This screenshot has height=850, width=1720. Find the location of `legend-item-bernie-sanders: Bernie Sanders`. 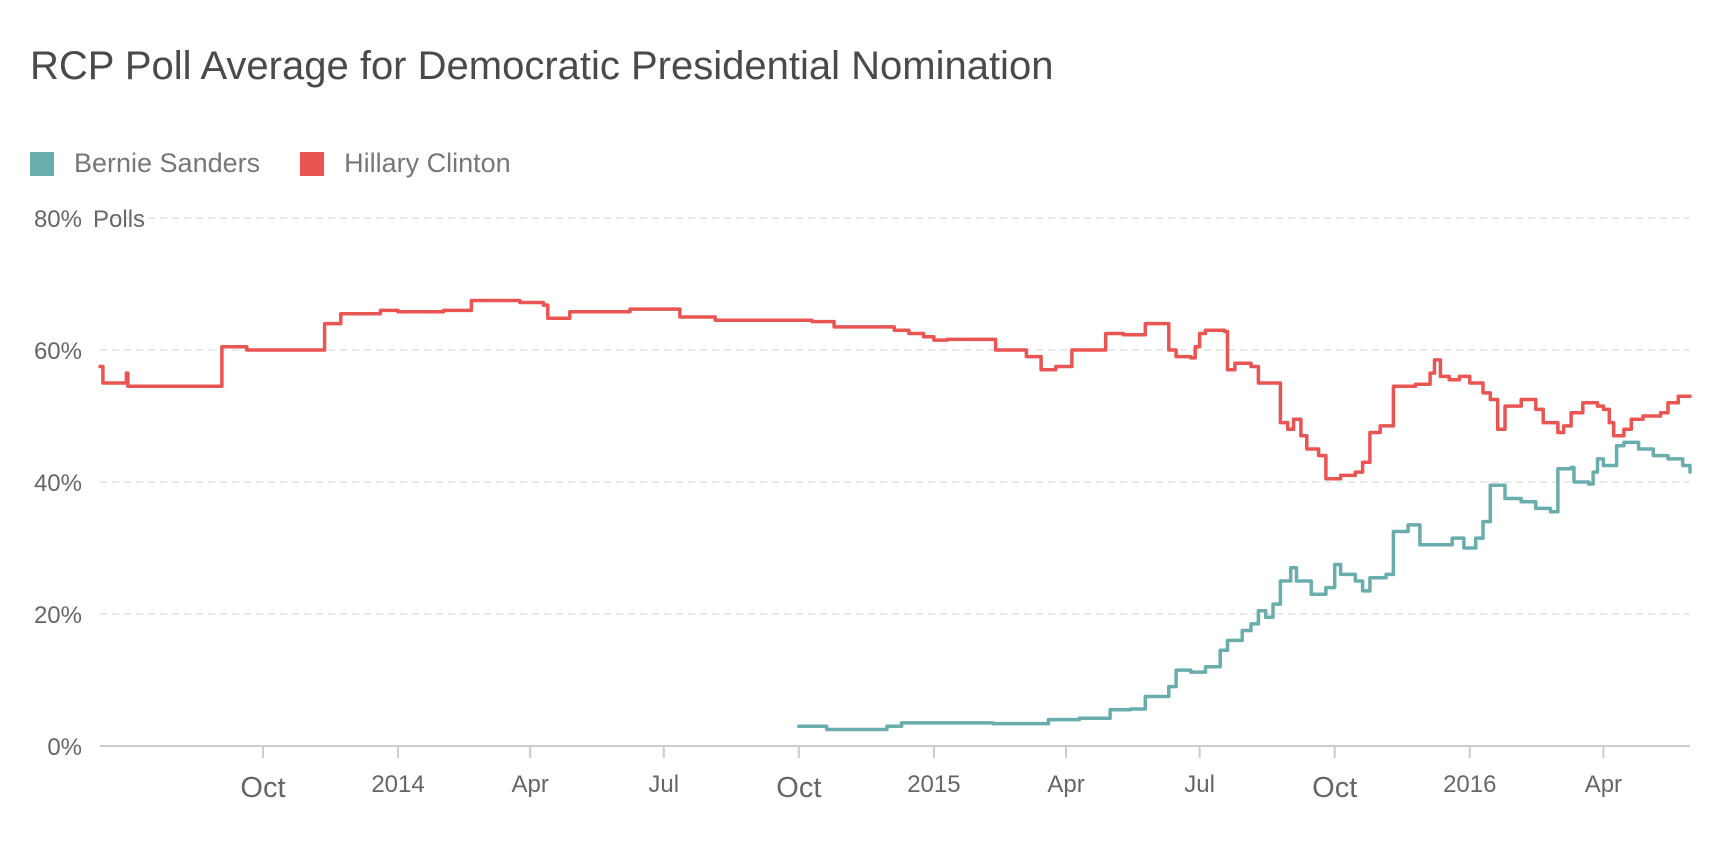

legend-item-bernie-sanders: Bernie Sanders is located at coordinates (145, 163).